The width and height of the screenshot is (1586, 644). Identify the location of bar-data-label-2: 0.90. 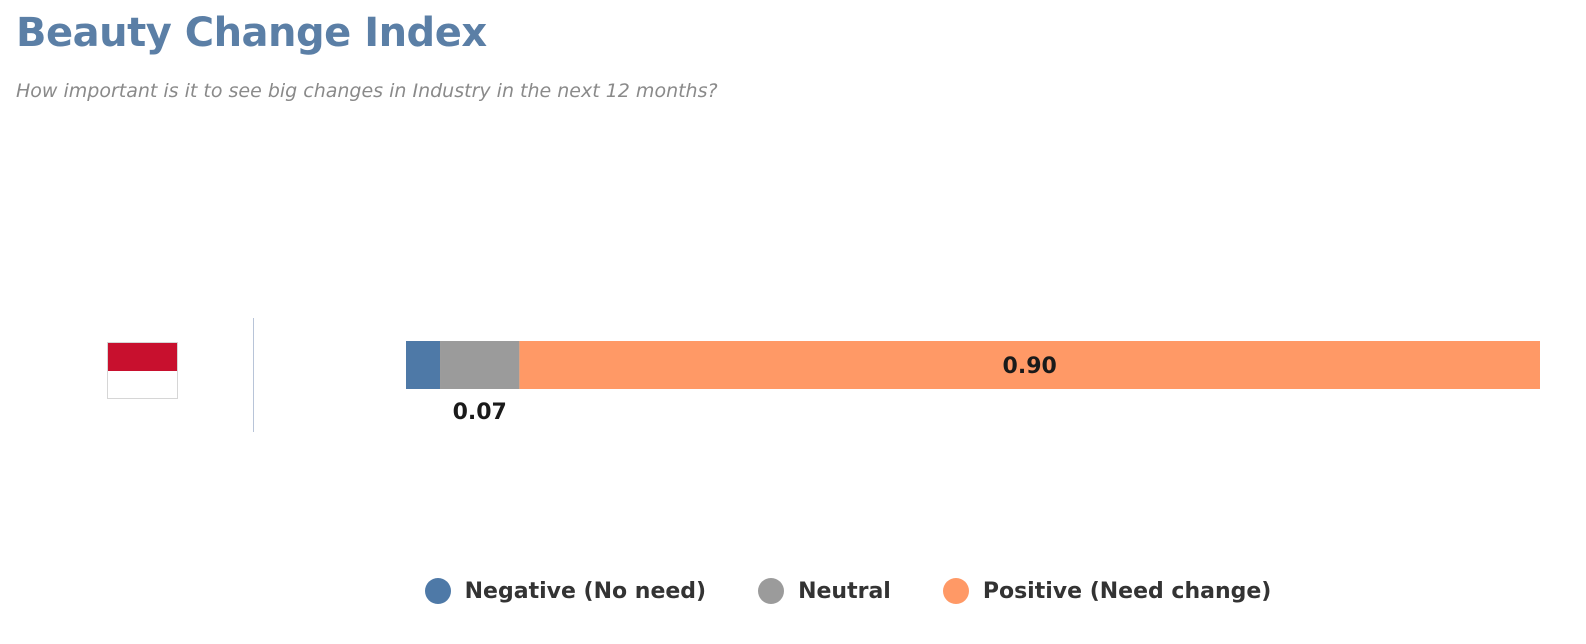
(1030, 366).